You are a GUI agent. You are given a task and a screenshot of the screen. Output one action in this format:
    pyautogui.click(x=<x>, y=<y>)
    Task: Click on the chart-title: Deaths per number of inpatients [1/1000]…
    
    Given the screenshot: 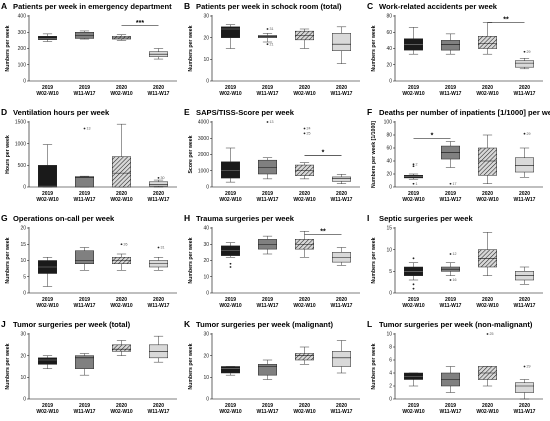 What is the action you would take?
    pyautogui.click(x=464, y=112)
    